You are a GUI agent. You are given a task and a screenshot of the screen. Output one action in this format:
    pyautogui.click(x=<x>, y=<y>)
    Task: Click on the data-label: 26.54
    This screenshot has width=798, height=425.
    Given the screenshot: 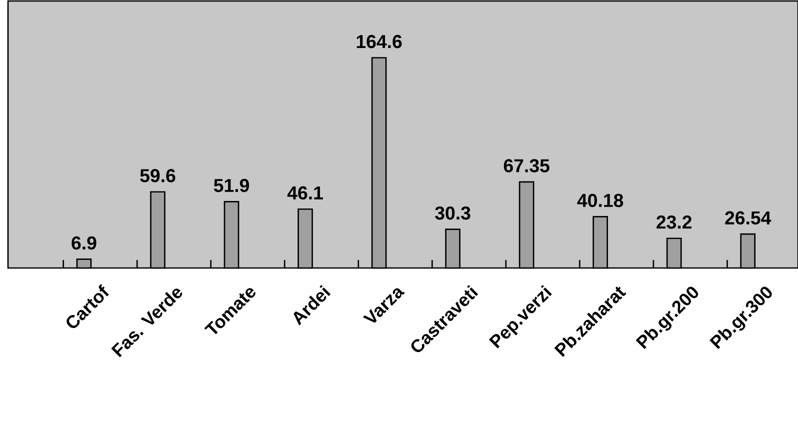 What is the action you would take?
    pyautogui.click(x=748, y=218)
    